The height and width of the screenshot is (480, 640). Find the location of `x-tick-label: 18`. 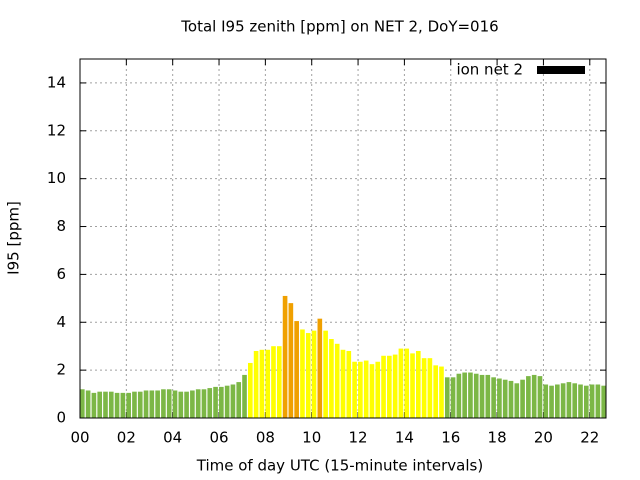

x-tick-label: 18 is located at coordinates (497, 438).